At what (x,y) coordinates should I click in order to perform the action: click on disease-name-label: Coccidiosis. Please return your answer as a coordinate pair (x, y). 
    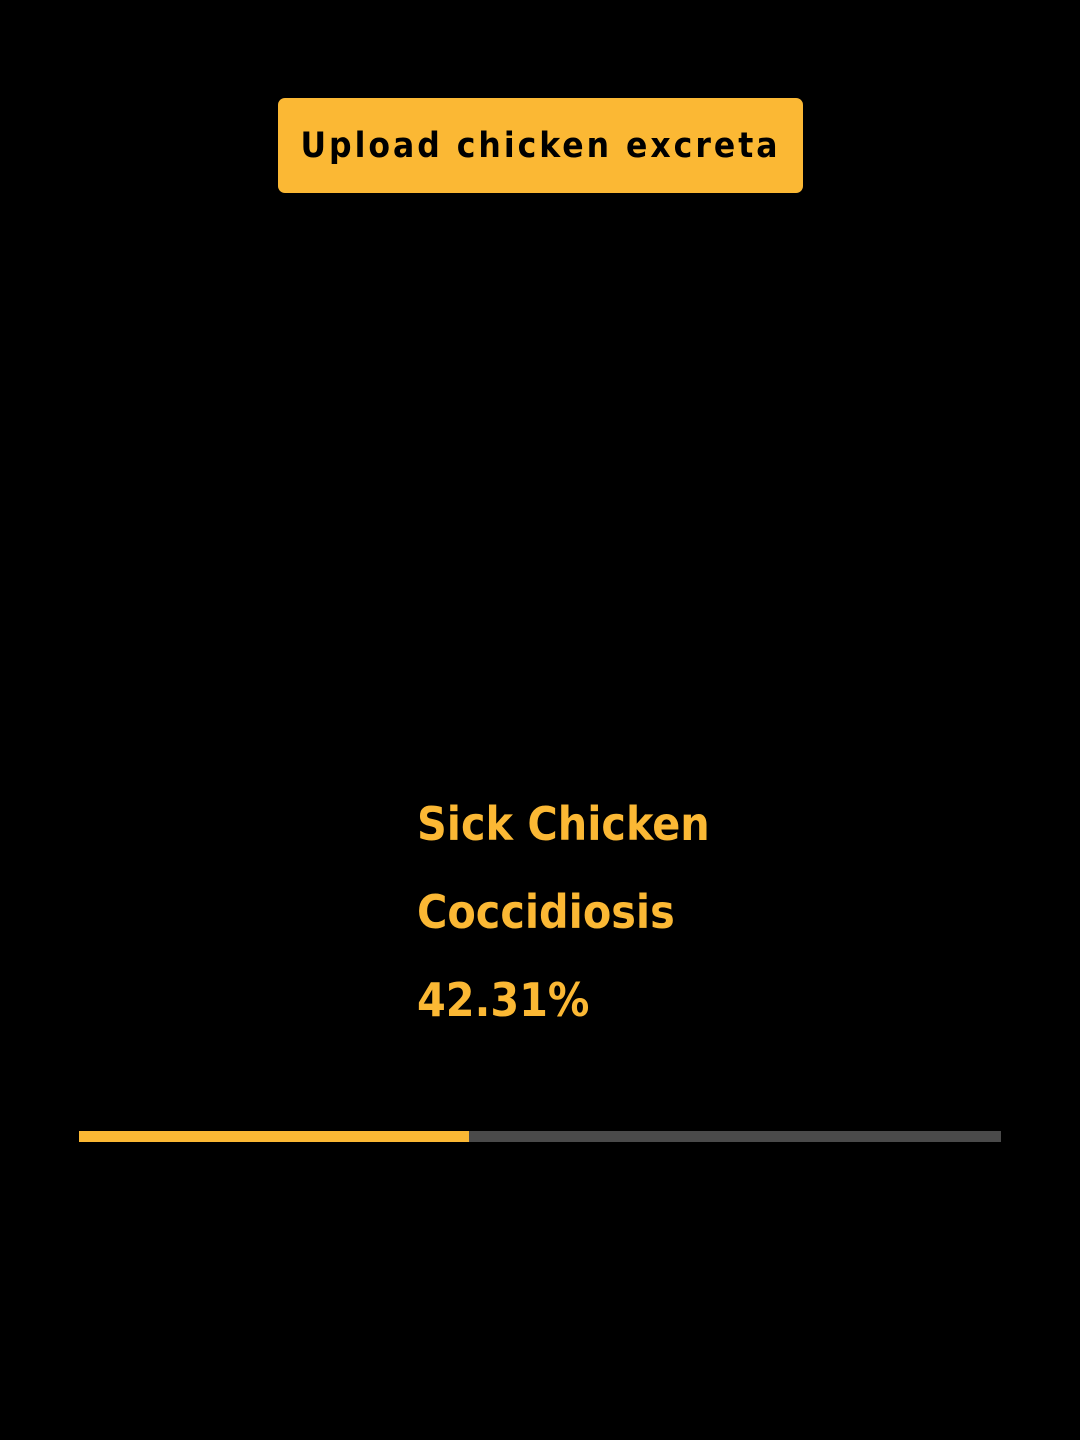
    Looking at the image, I should click on (546, 912).